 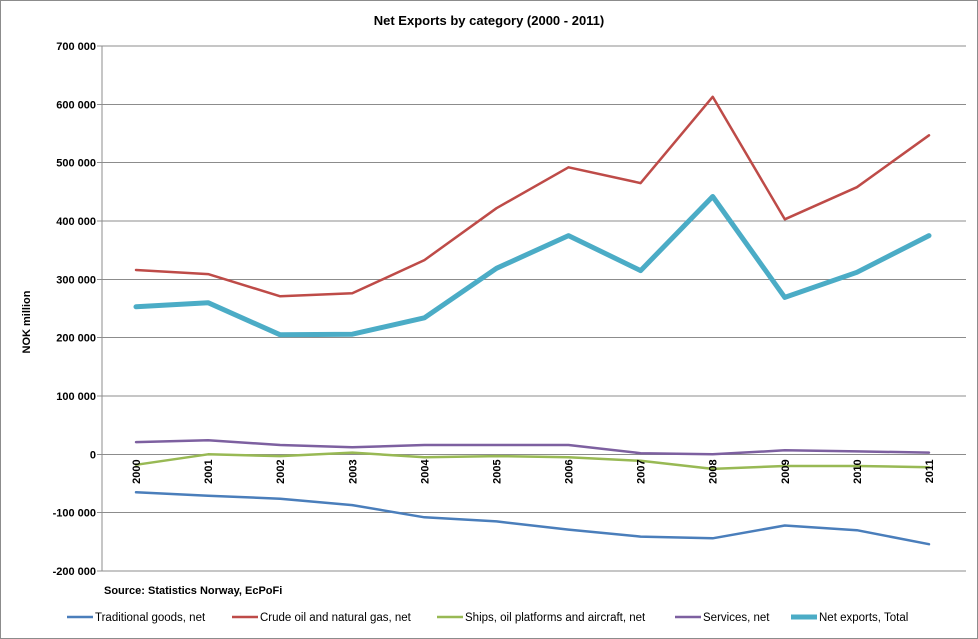 I want to click on x-tick-label: 2011, so click(x=930, y=471).